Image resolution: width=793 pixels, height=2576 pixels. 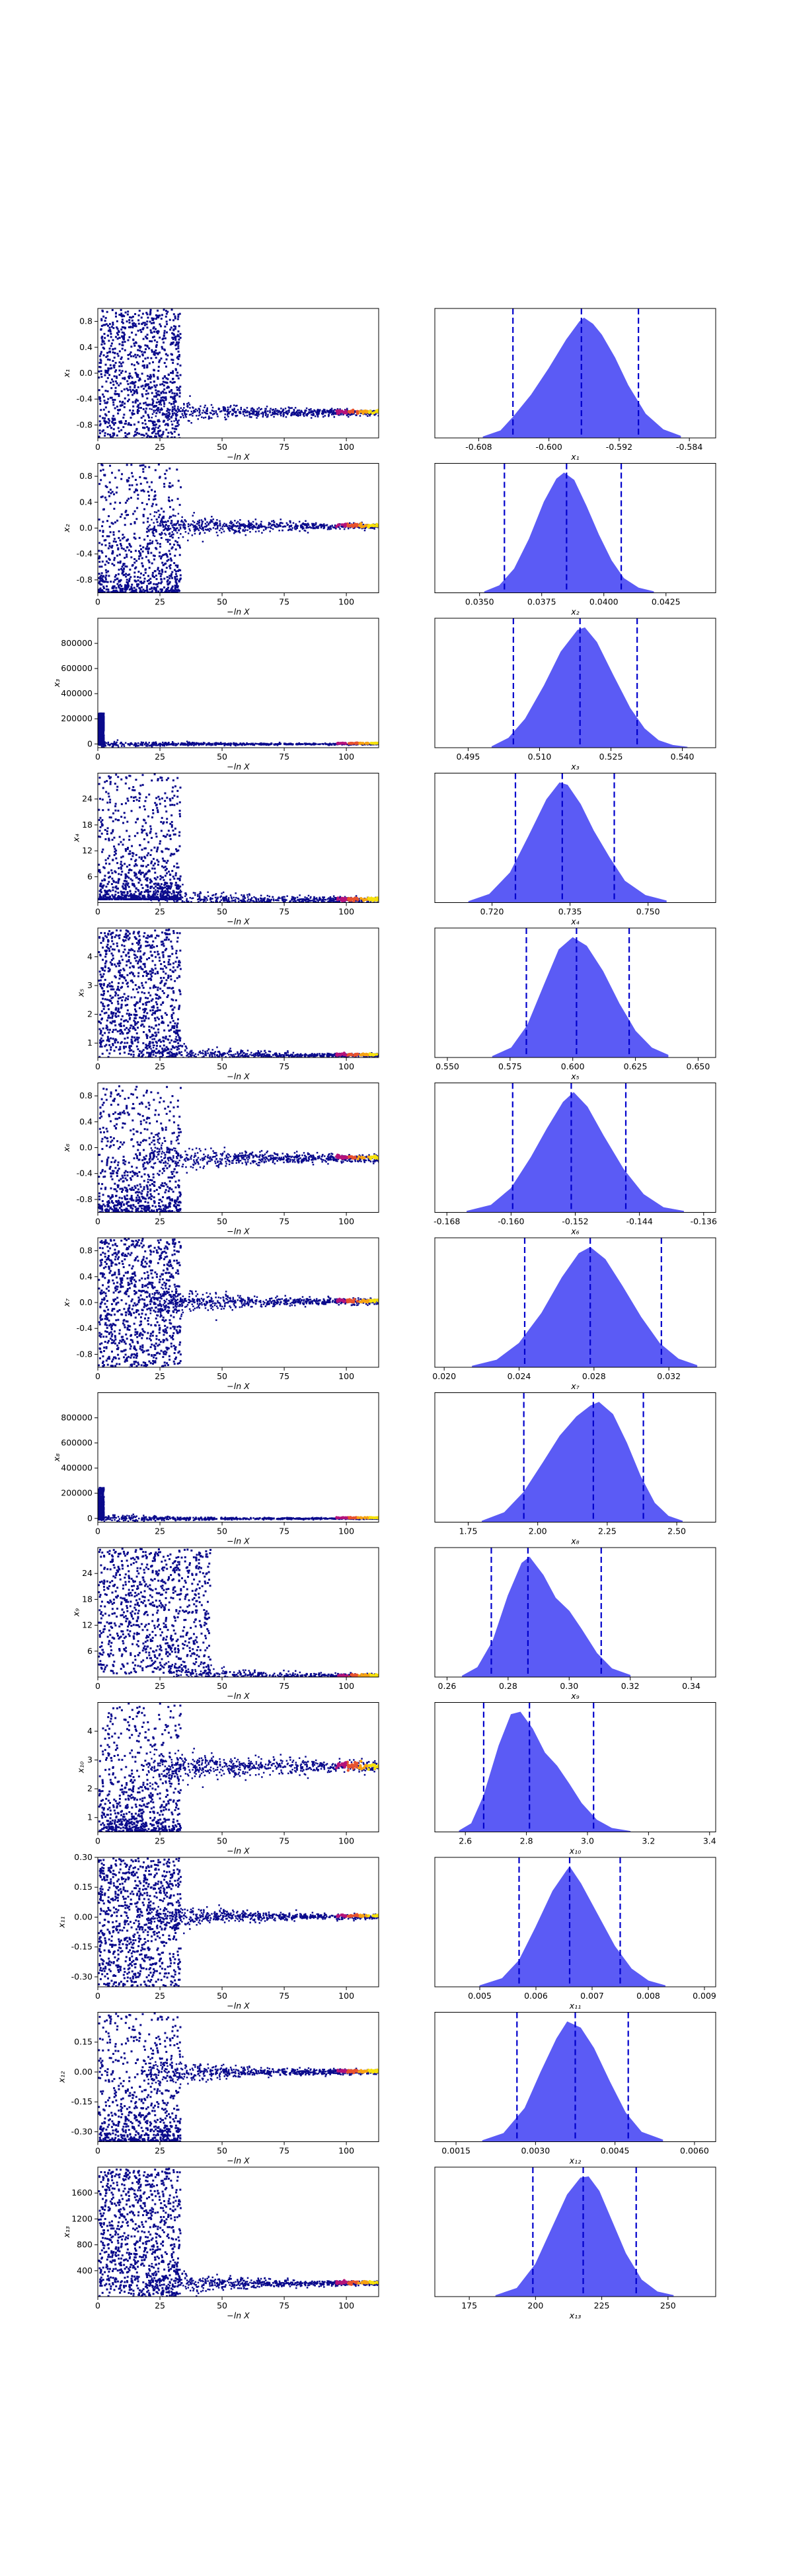 I want to click on y-tick-label: 0.8, so click(x=86, y=321).